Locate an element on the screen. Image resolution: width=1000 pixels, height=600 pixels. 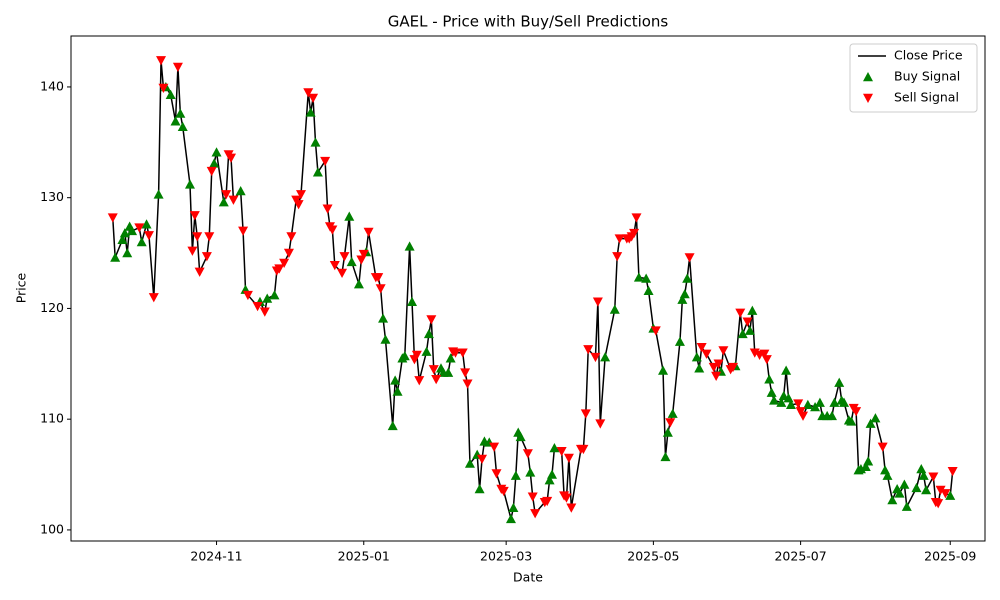
x-tick-label: 2025-09 is located at coordinates (950, 556).